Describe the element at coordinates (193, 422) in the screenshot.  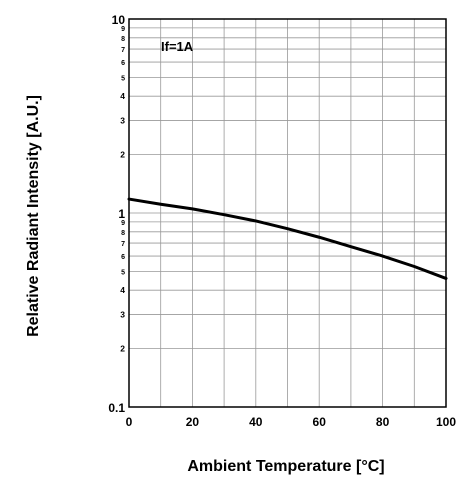
I see `x-tick-label: 20` at that location.